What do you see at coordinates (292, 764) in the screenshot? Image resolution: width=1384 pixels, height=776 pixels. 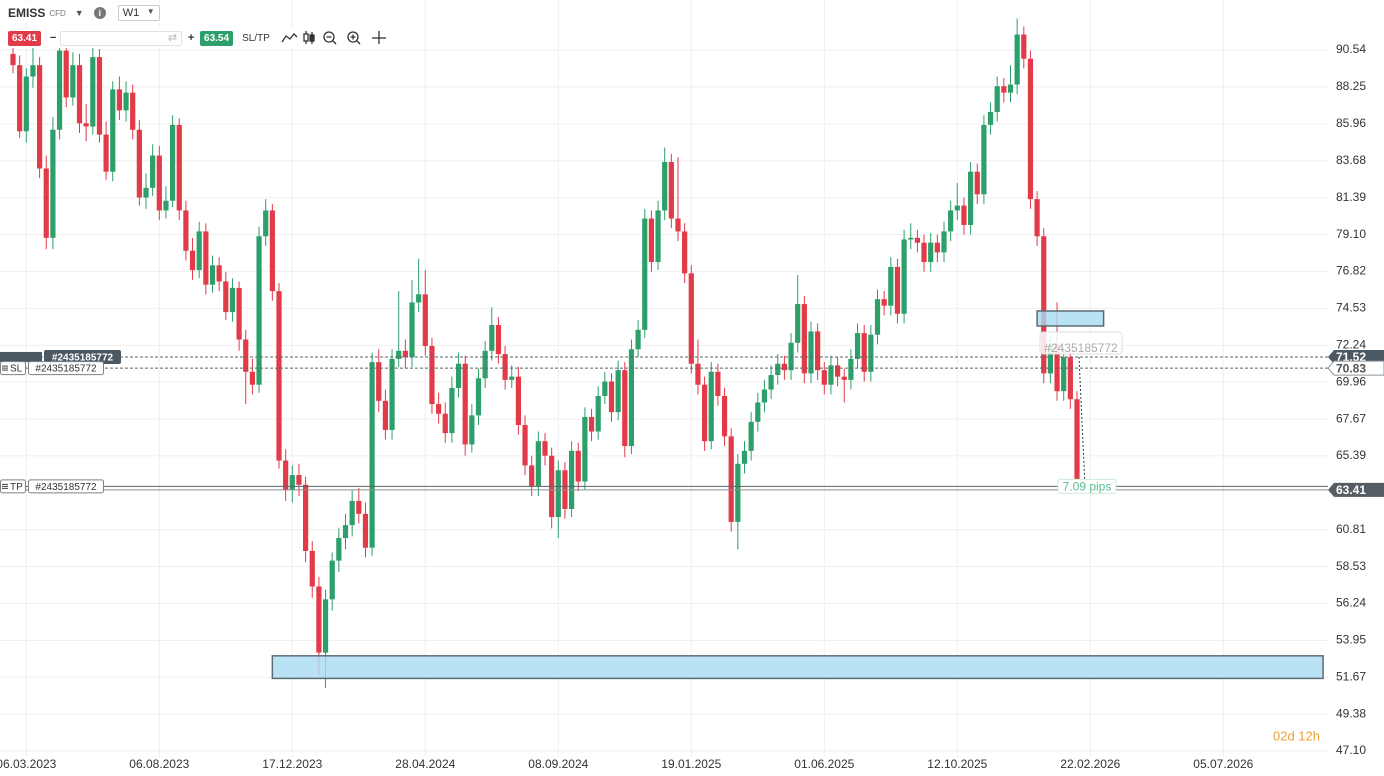 I see `x-tick-label: 17.12.2023` at bounding box center [292, 764].